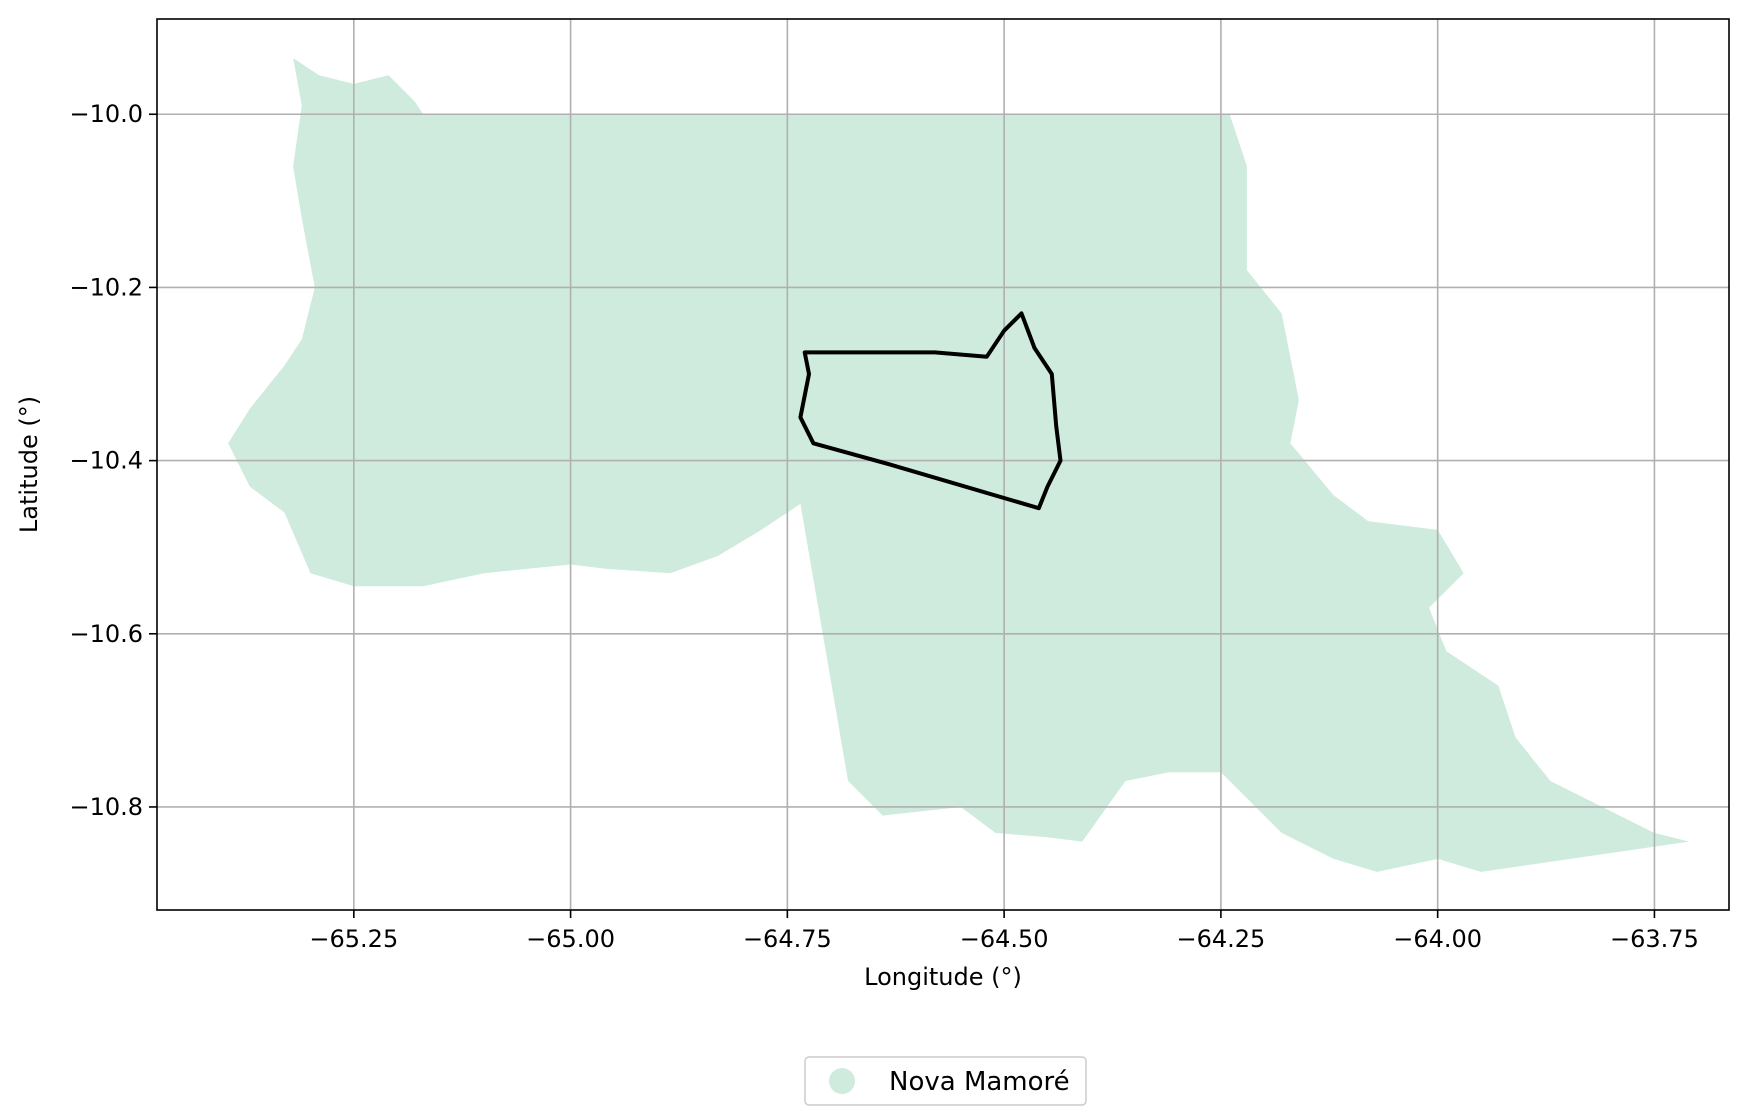 This screenshot has height=1119, width=1744. What do you see at coordinates (787, 939) in the screenshot?
I see `x-tick-label: −64.75` at bounding box center [787, 939].